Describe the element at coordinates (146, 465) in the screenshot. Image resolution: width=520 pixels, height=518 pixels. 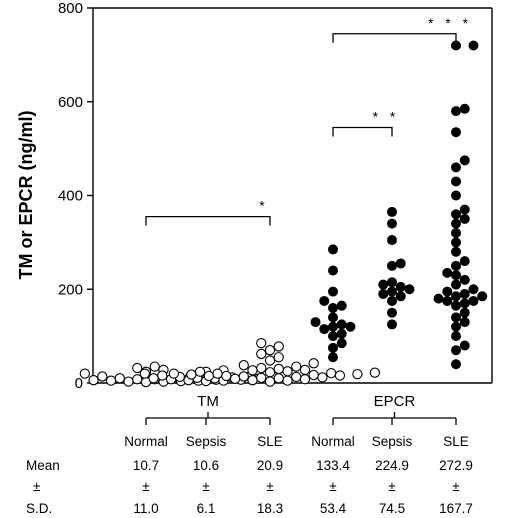
I see `stat-mean: 10.7` at that location.